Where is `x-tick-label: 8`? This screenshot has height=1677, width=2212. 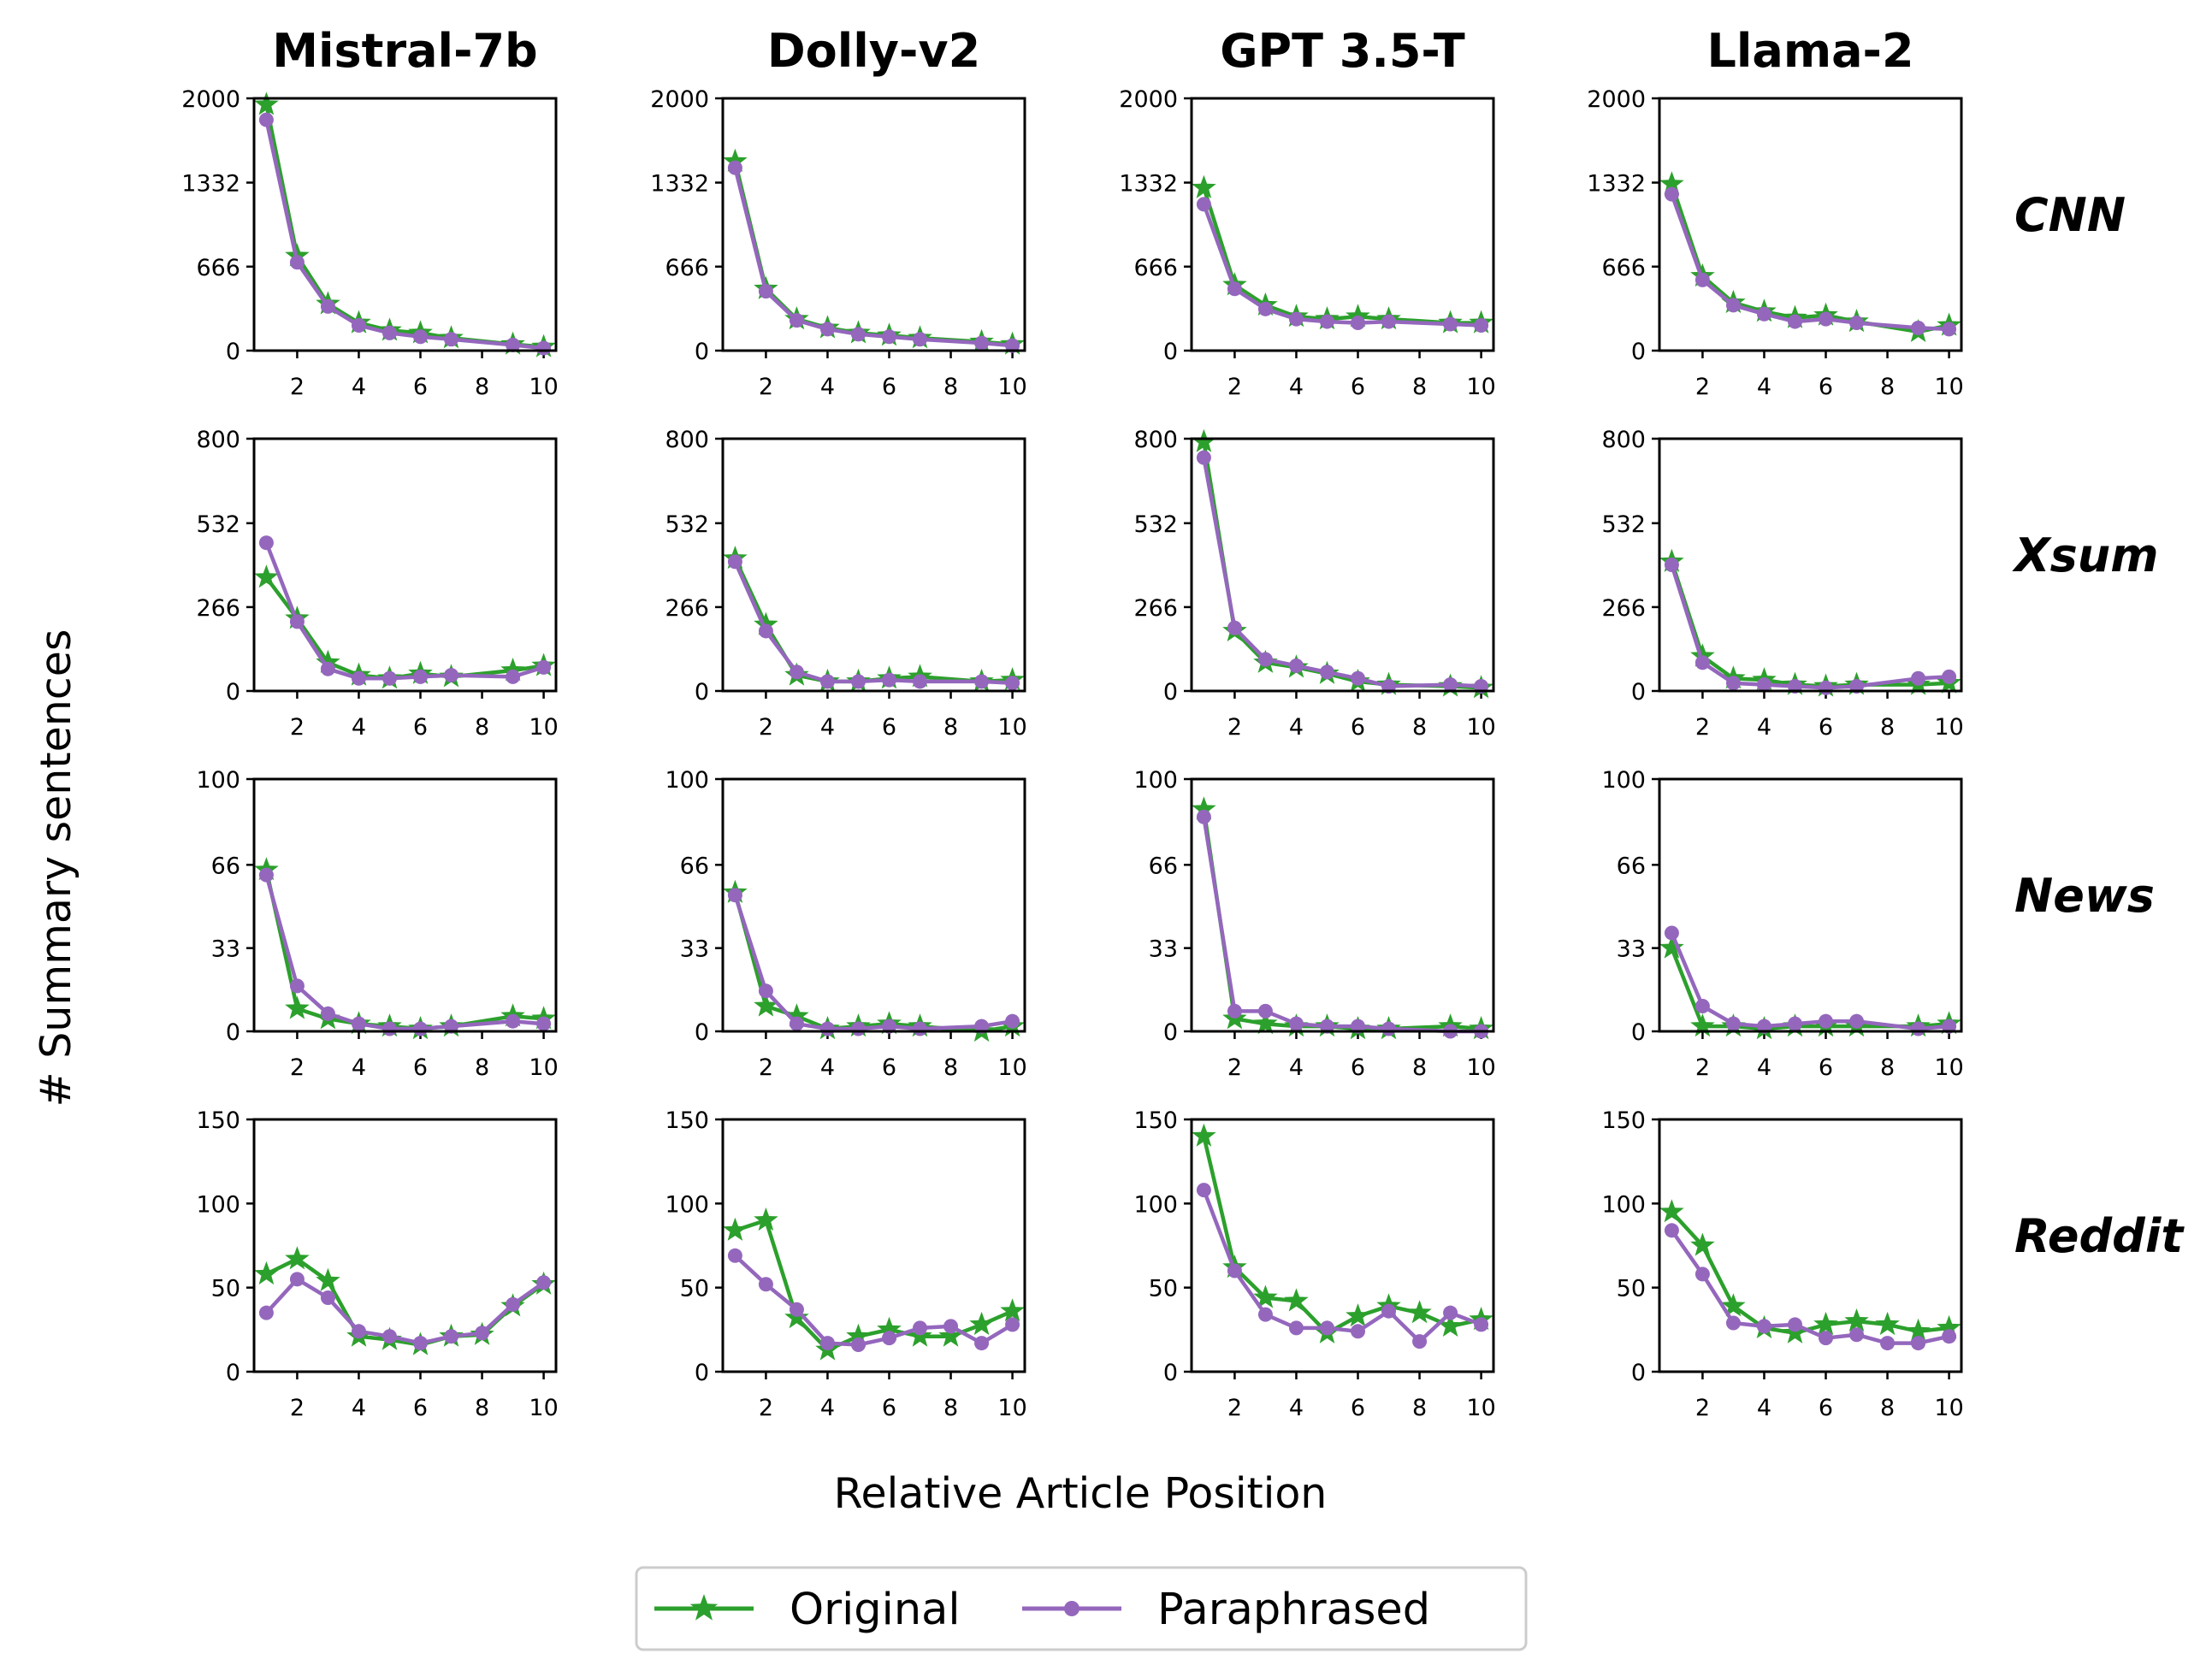
x-tick-label: 8 is located at coordinates (1887, 387).